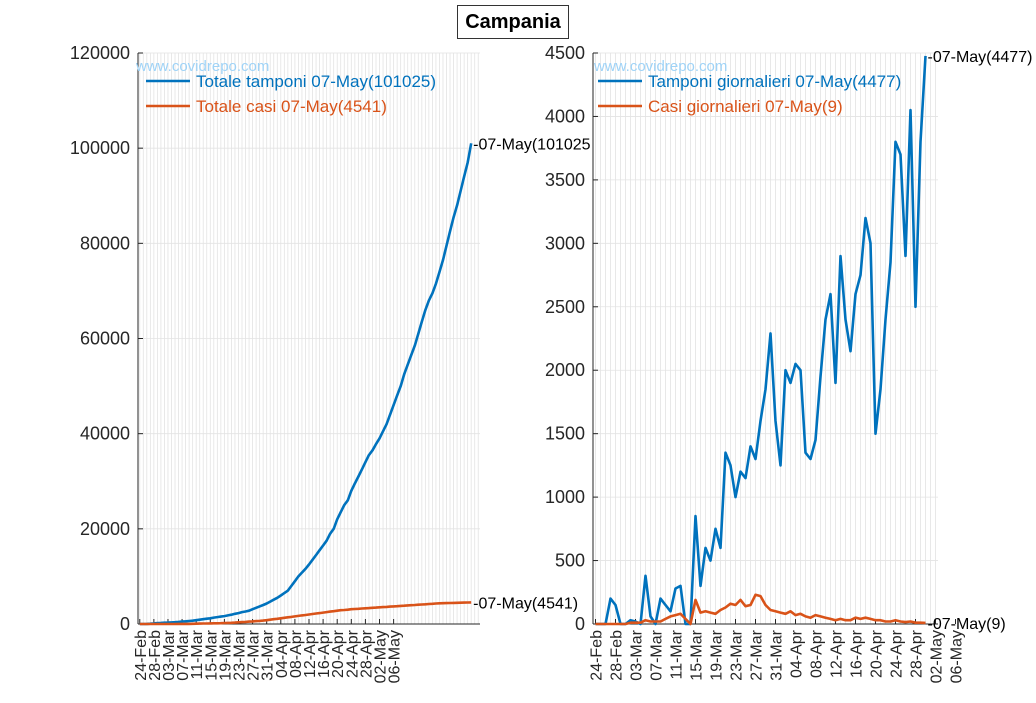 The width and height of the screenshot is (1036, 703). What do you see at coordinates (565, 116) in the screenshot?
I see `y-tick-label: 4000` at bounding box center [565, 116].